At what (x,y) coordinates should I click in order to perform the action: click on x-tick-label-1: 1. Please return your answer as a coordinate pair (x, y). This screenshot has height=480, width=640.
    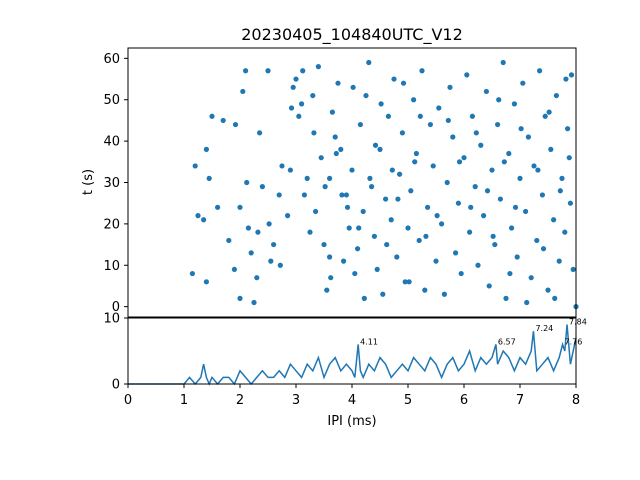
    Looking at the image, I should click on (184, 400).